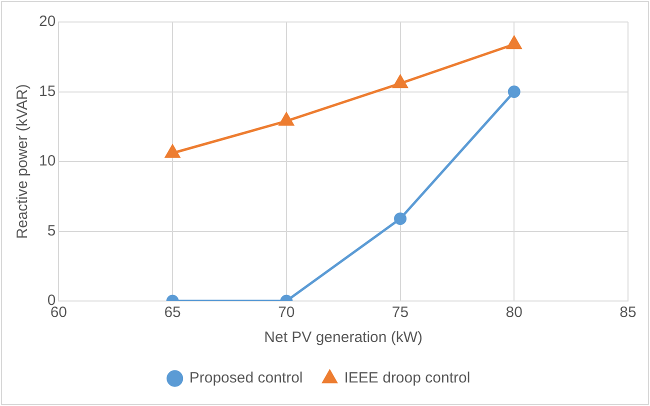 This screenshot has height=406, width=650. Describe the element at coordinates (172, 313) in the screenshot. I see `x-tick-label: 65` at that location.